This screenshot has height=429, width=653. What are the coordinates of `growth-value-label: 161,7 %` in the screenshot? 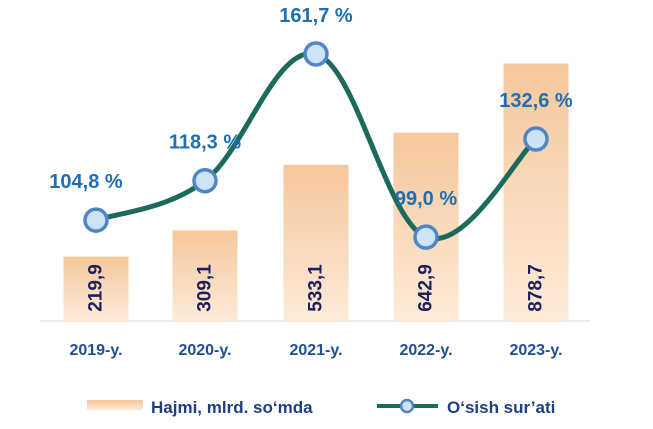 It's located at (316, 16).